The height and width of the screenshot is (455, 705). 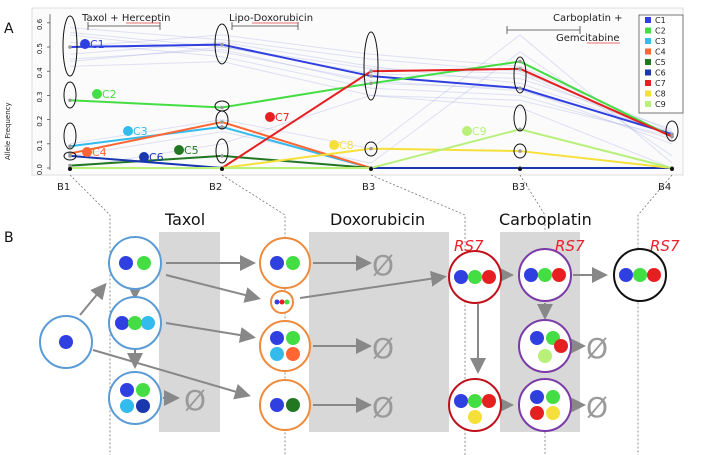 What do you see at coordinates (648, 20) in the screenshot?
I see `legend-swatch-c1` at bounding box center [648, 20].